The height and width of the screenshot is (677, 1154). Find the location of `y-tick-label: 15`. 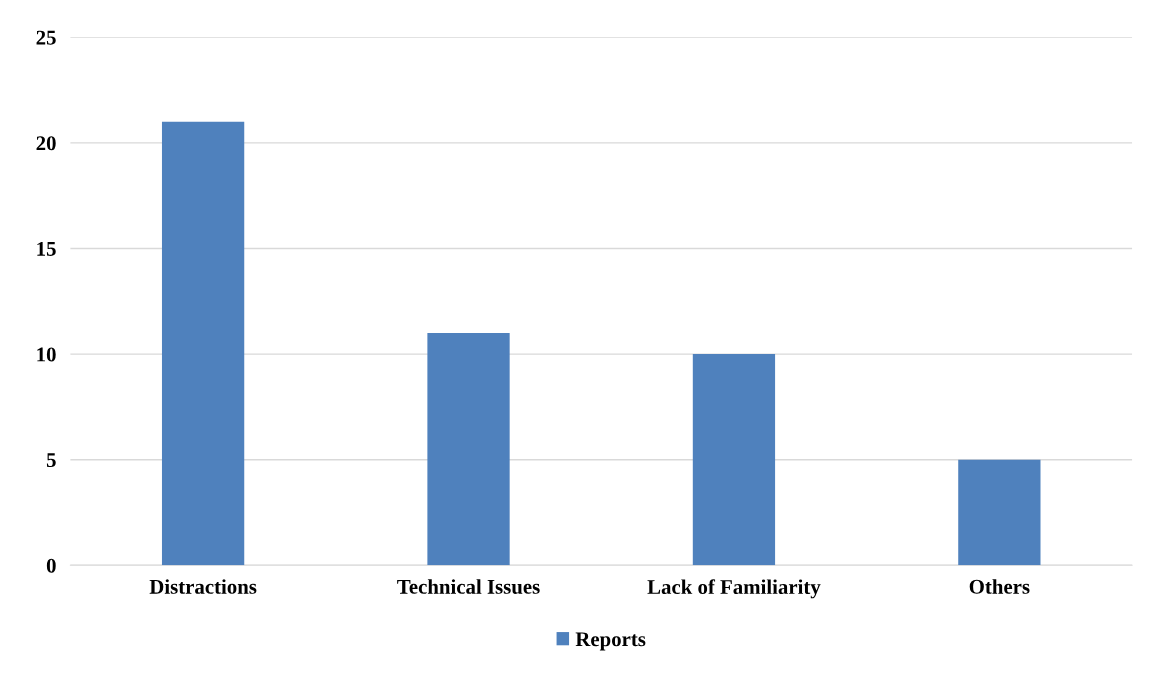

y-tick-label: 15 is located at coordinates (46, 248).